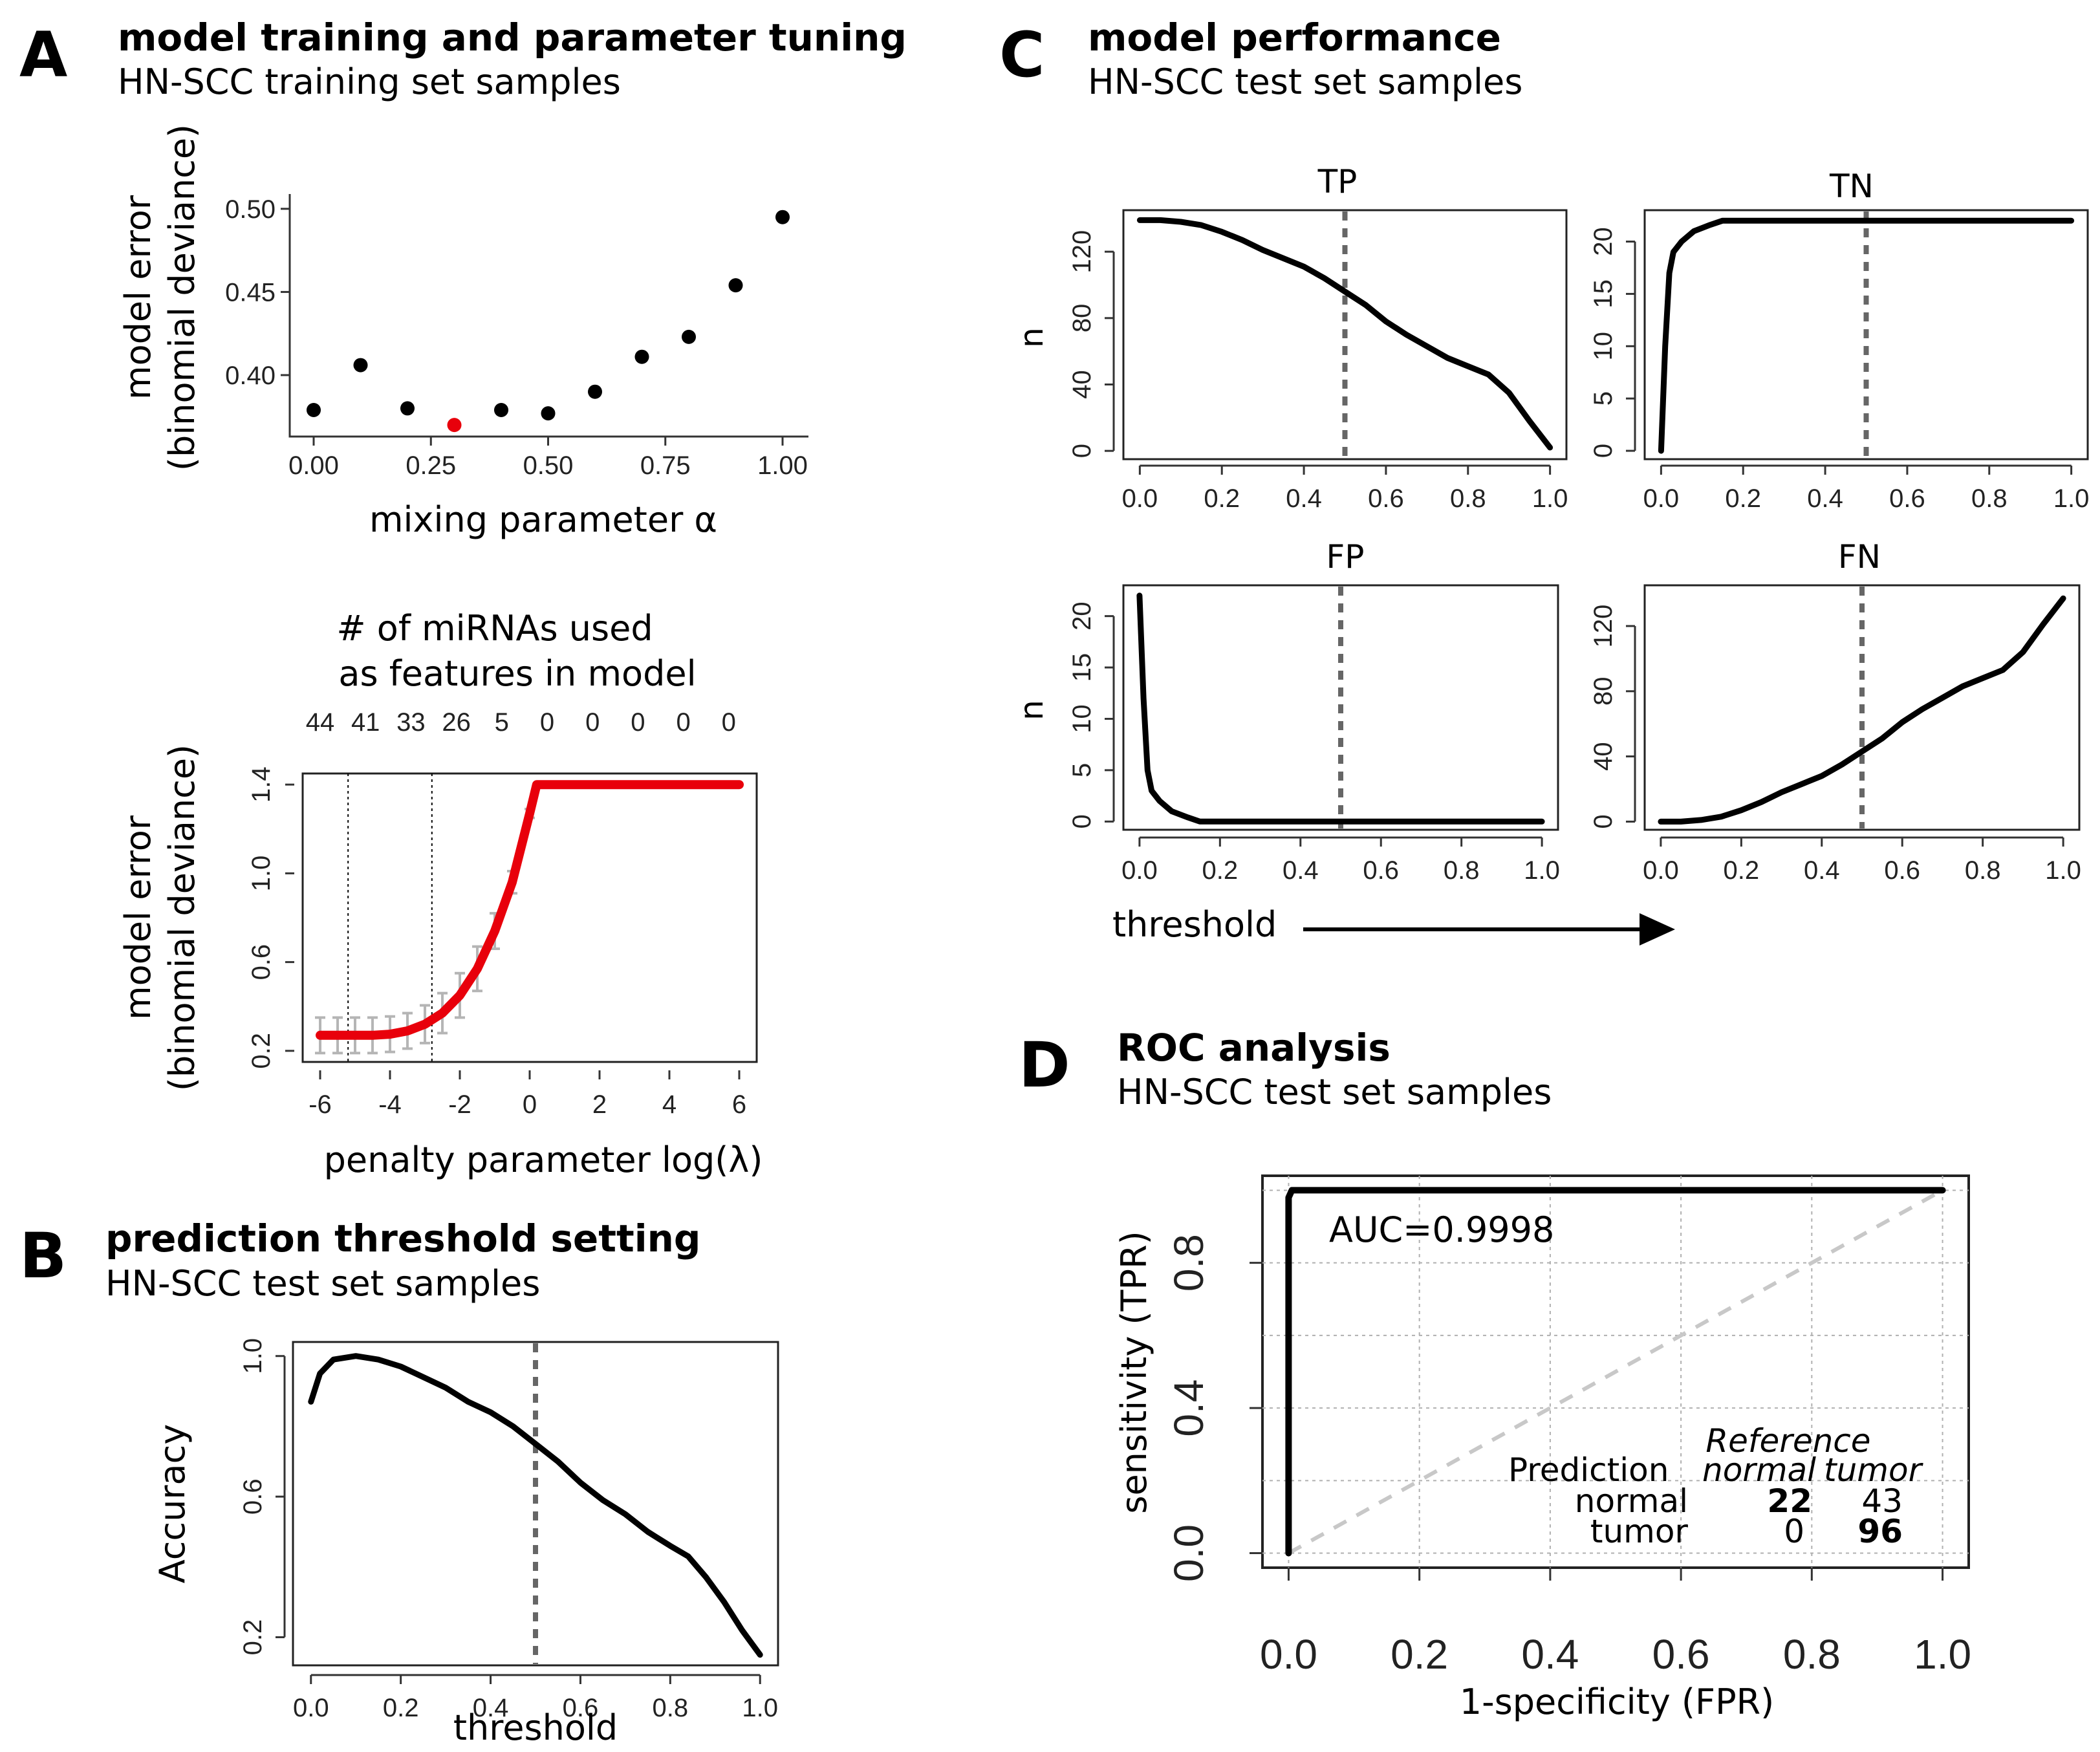 This screenshot has height=1752, width=2100. Describe the element at coordinates (1393, 925) in the screenshot. I see `threshold-arrow: threshold` at that location.